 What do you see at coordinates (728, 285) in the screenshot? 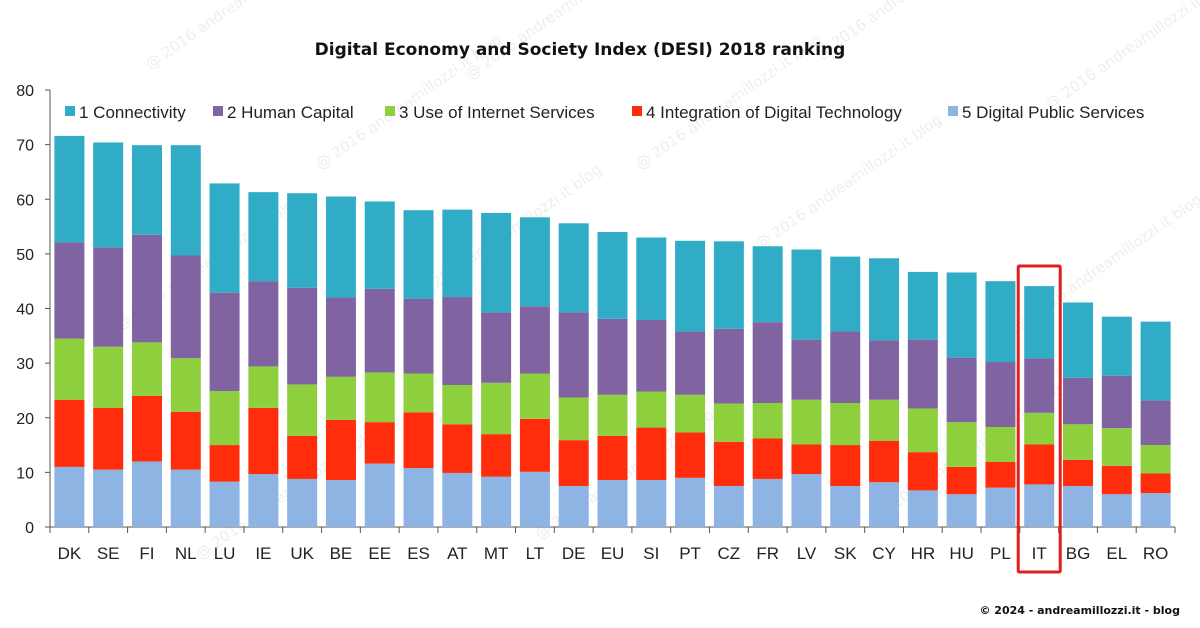
I see `bar-segment-s1-cz` at bounding box center [728, 285].